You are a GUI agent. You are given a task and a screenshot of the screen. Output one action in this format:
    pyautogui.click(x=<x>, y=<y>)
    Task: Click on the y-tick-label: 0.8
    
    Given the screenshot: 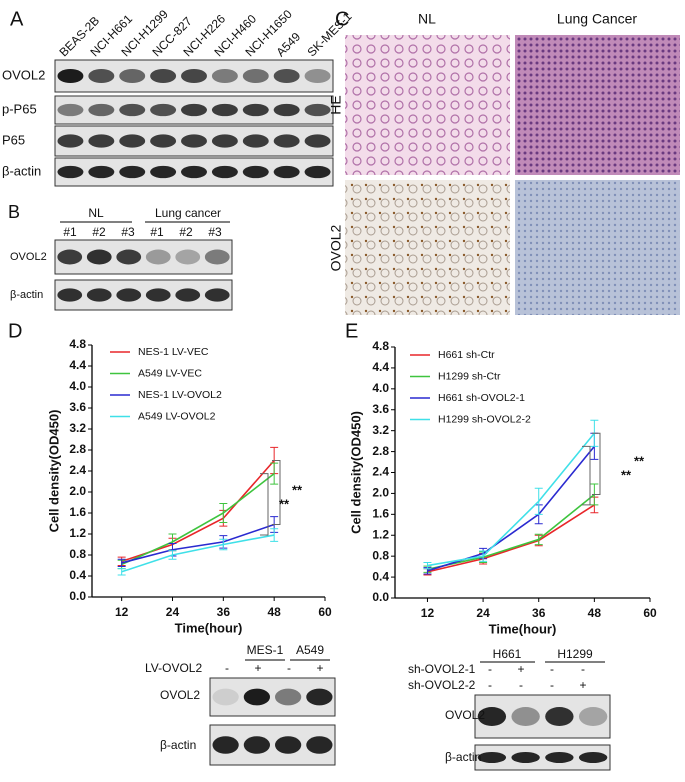 What is the action you would take?
    pyautogui.click(x=380, y=555)
    